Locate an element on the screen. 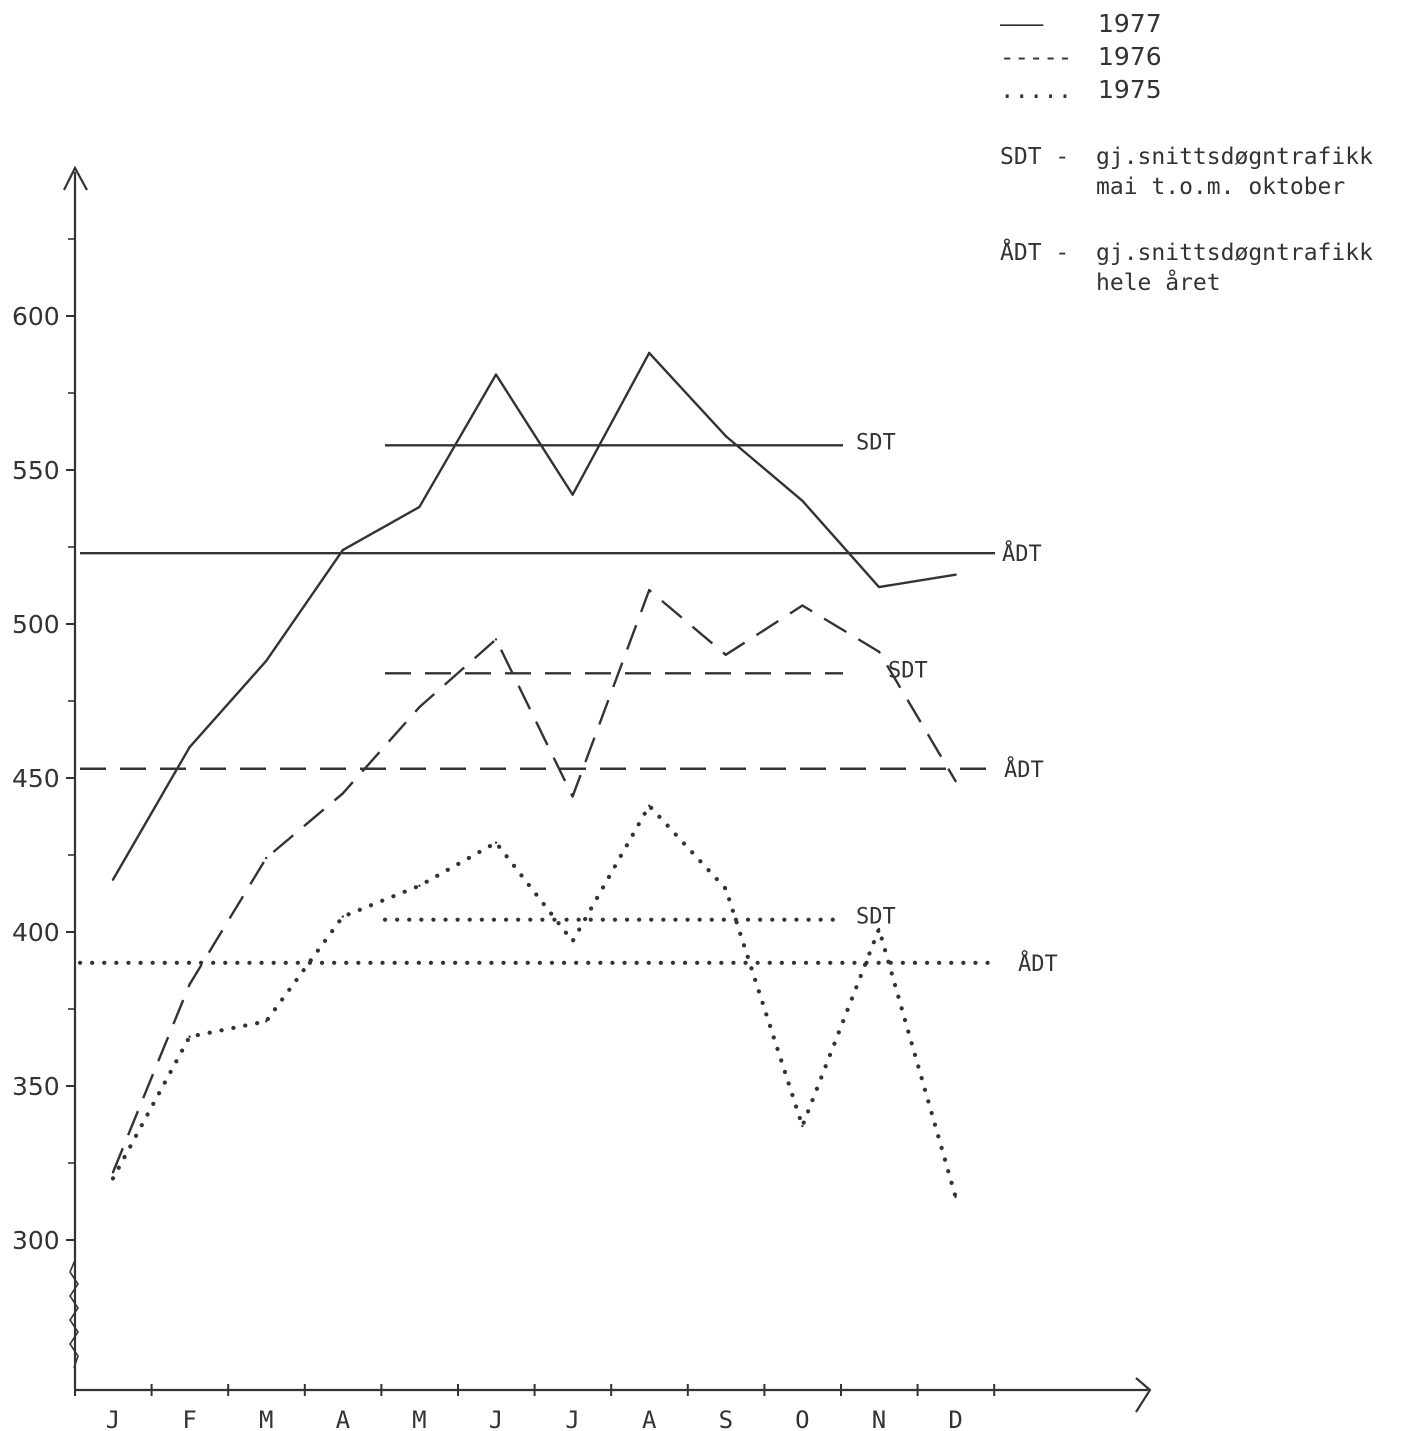 This screenshot has width=1426, height=1431. legend-symbol-1977: ——— is located at coordinates (1022, 24).